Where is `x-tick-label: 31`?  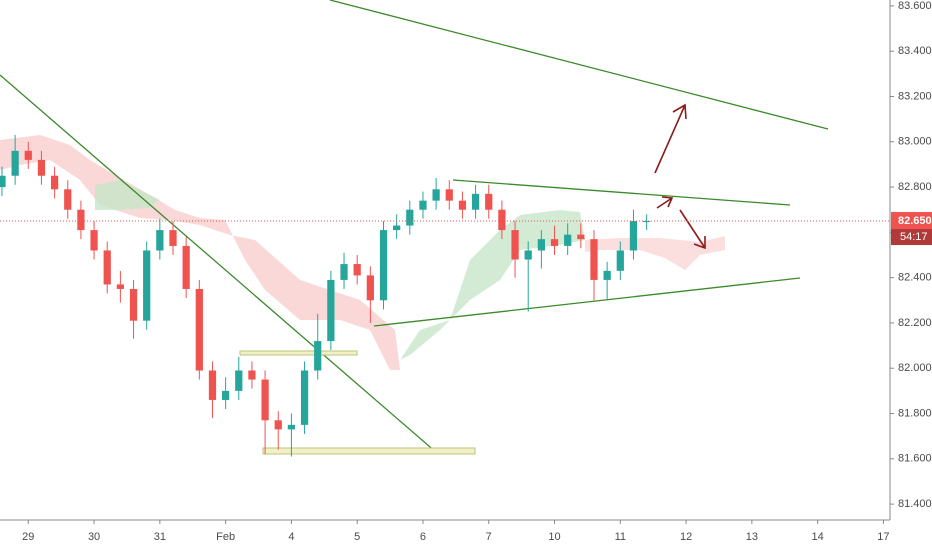
x-tick-label: 31 is located at coordinates (160, 537).